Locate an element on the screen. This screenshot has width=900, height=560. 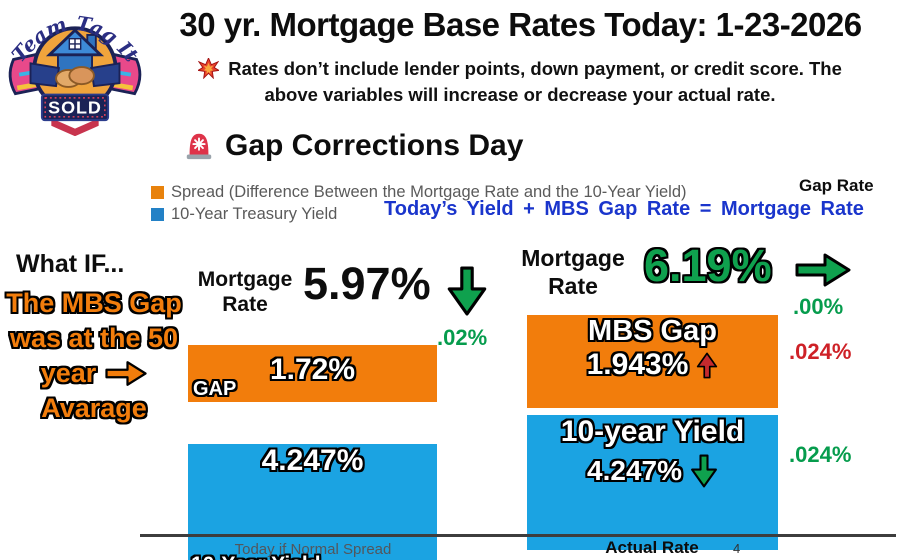
orange-right-arrow-icon is located at coordinates (126, 374).